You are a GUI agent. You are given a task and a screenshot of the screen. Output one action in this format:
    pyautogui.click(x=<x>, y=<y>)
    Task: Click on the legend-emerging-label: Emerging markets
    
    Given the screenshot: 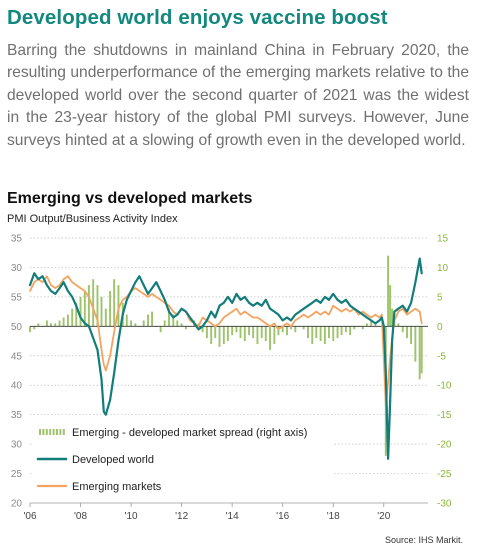 What is the action you would take?
    pyautogui.click(x=117, y=487)
    